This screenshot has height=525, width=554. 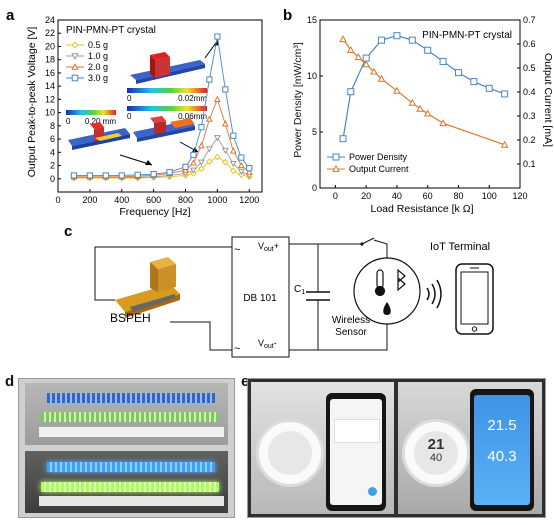 What do you see at coordinates (314, 188) in the screenshot?
I see `y-tick-label: 0` at bounding box center [314, 188].